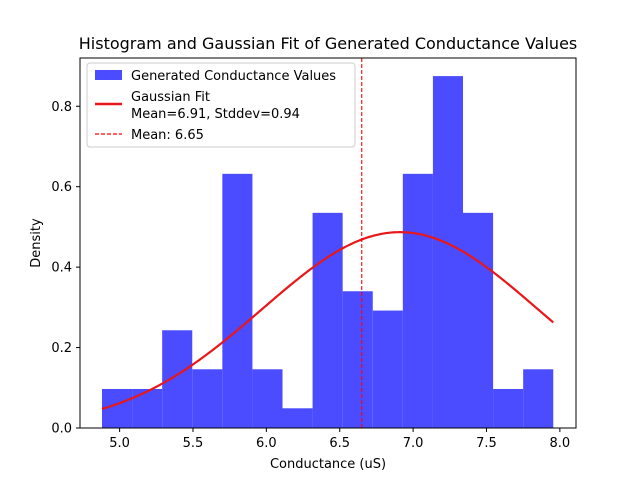 The width and height of the screenshot is (640, 480). What do you see at coordinates (61, 348) in the screenshot?
I see `y-tick-label: 0.2` at bounding box center [61, 348].